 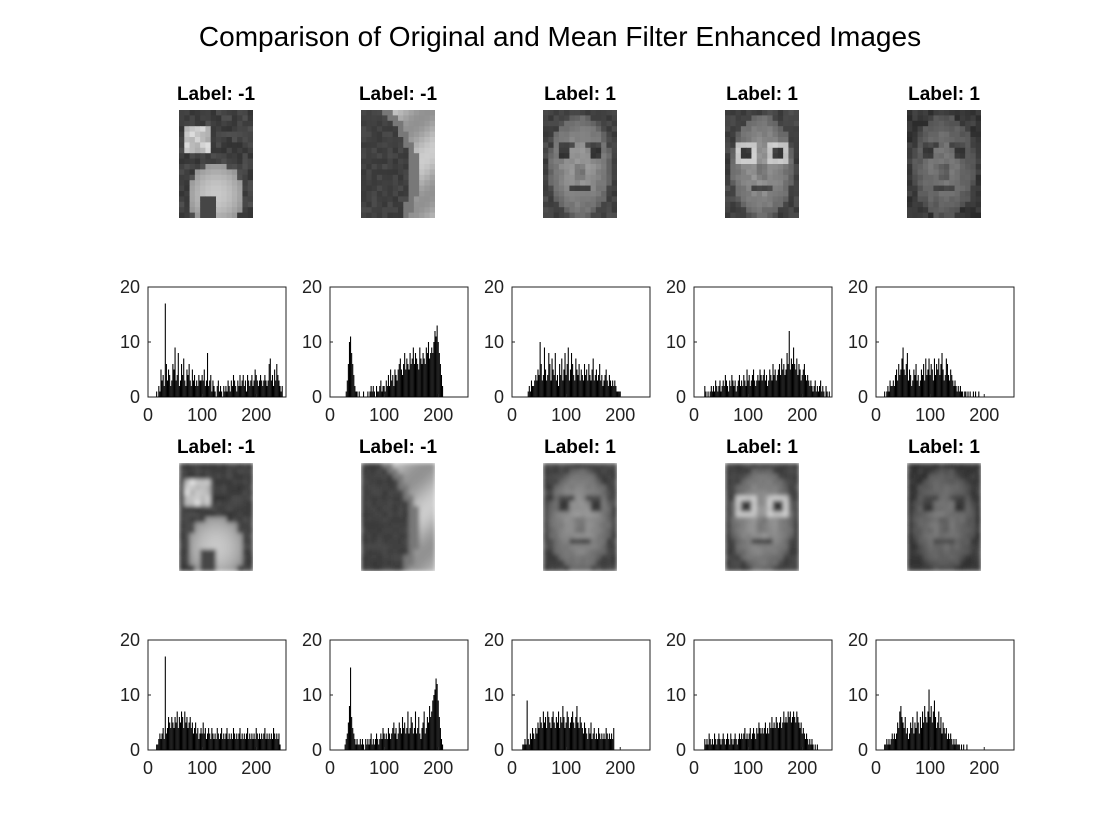 I want to click on x-tick-label: 100, so click(x=384, y=768).